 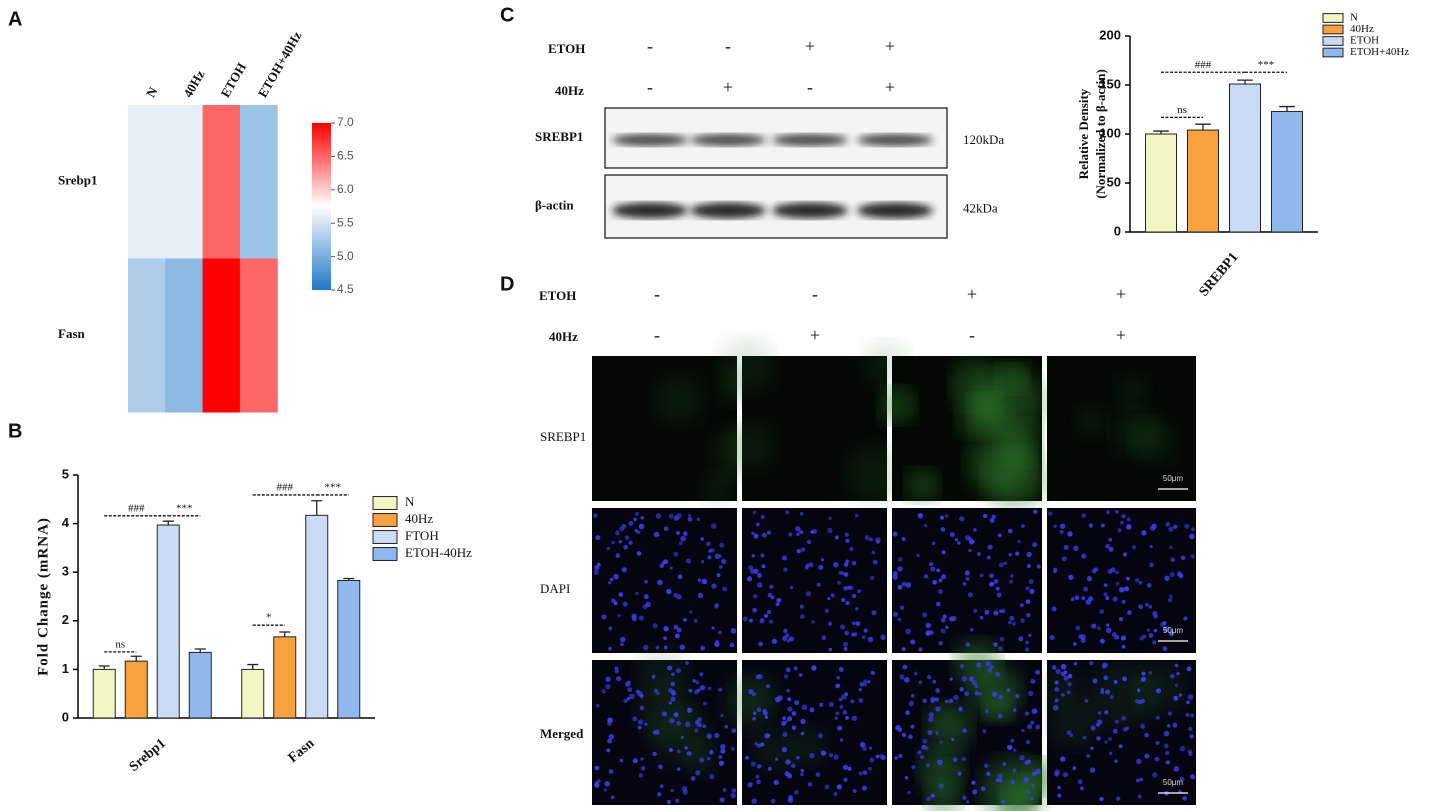 I want to click on y-tick-label: 0, so click(x=65, y=716).